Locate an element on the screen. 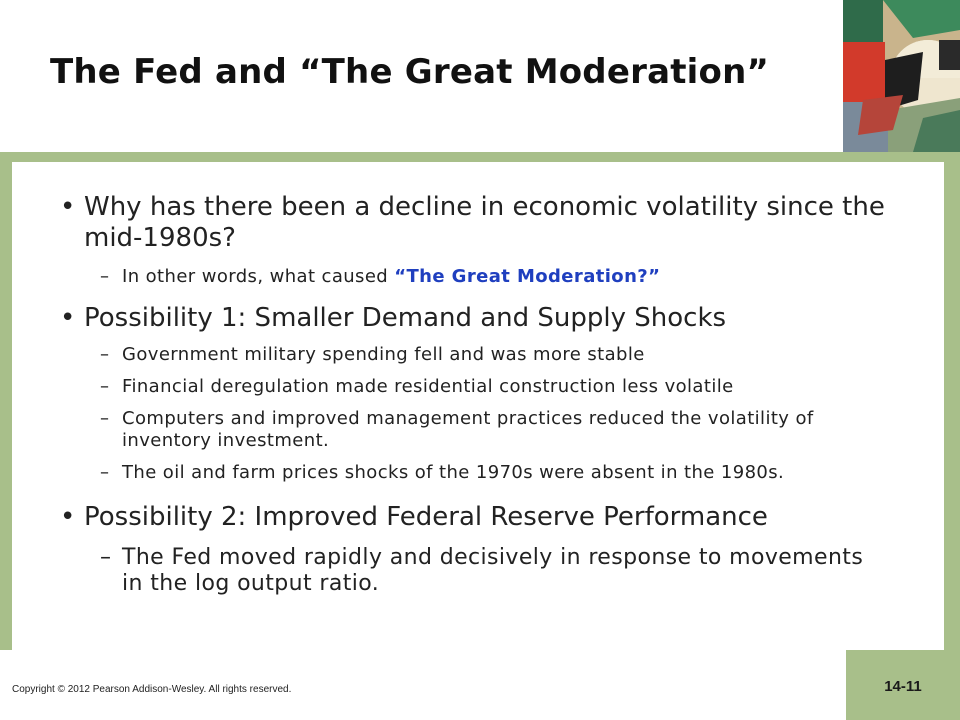 Image resolution: width=960 pixels, height=720 pixels. frame-left-bar is located at coordinates (6, 401).